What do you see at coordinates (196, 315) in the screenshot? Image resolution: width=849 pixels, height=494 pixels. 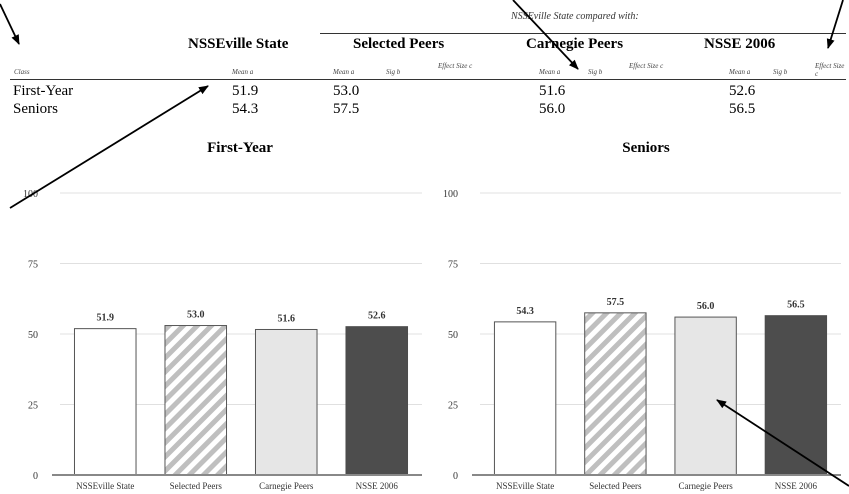 I see `bar-value-label: 53.0` at bounding box center [196, 315].